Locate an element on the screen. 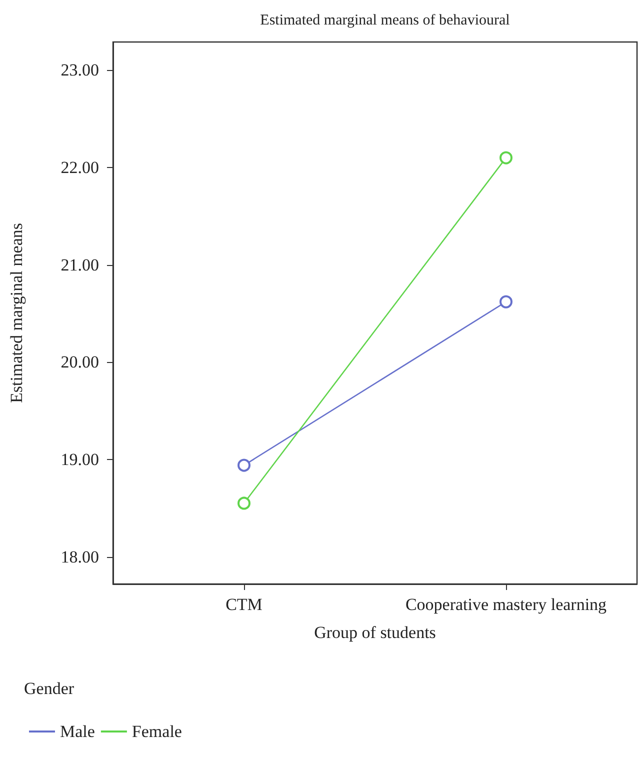 The height and width of the screenshot is (767, 638). x-axis-title: Group of students is located at coordinates (375, 632).